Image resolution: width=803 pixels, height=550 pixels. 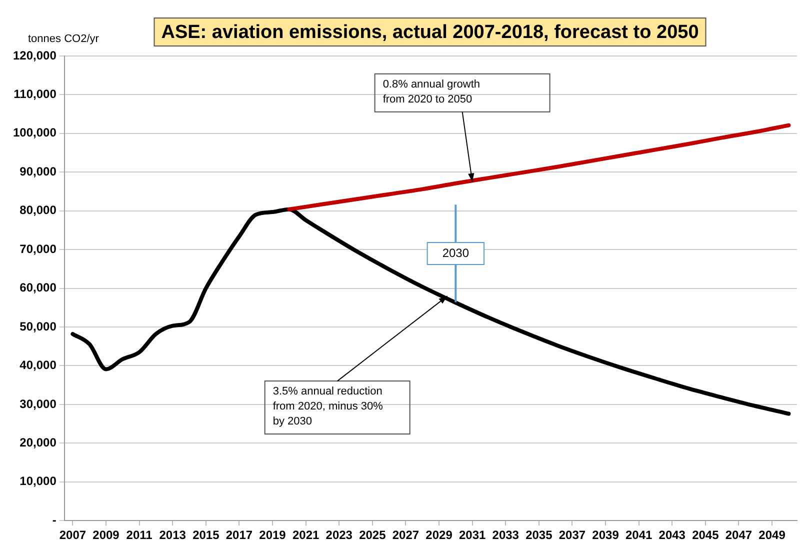 What do you see at coordinates (372, 535) in the screenshot?
I see `x-tick-label: 2025` at bounding box center [372, 535].